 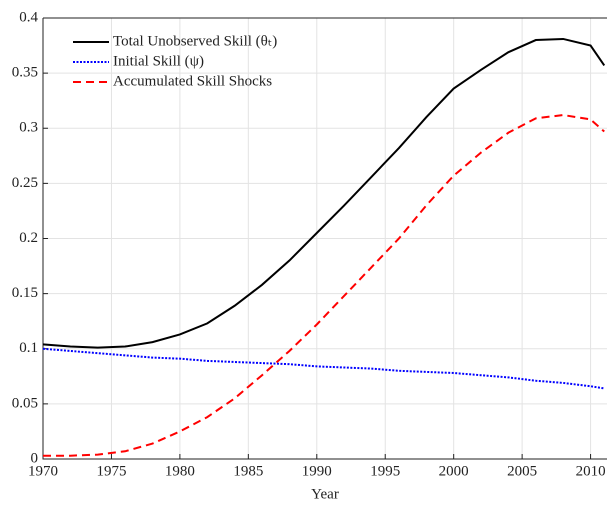 What do you see at coordinates (28, 238) in the screenshot?
I see `y-tick-label: 0.2` at bounding box center [28, 238].